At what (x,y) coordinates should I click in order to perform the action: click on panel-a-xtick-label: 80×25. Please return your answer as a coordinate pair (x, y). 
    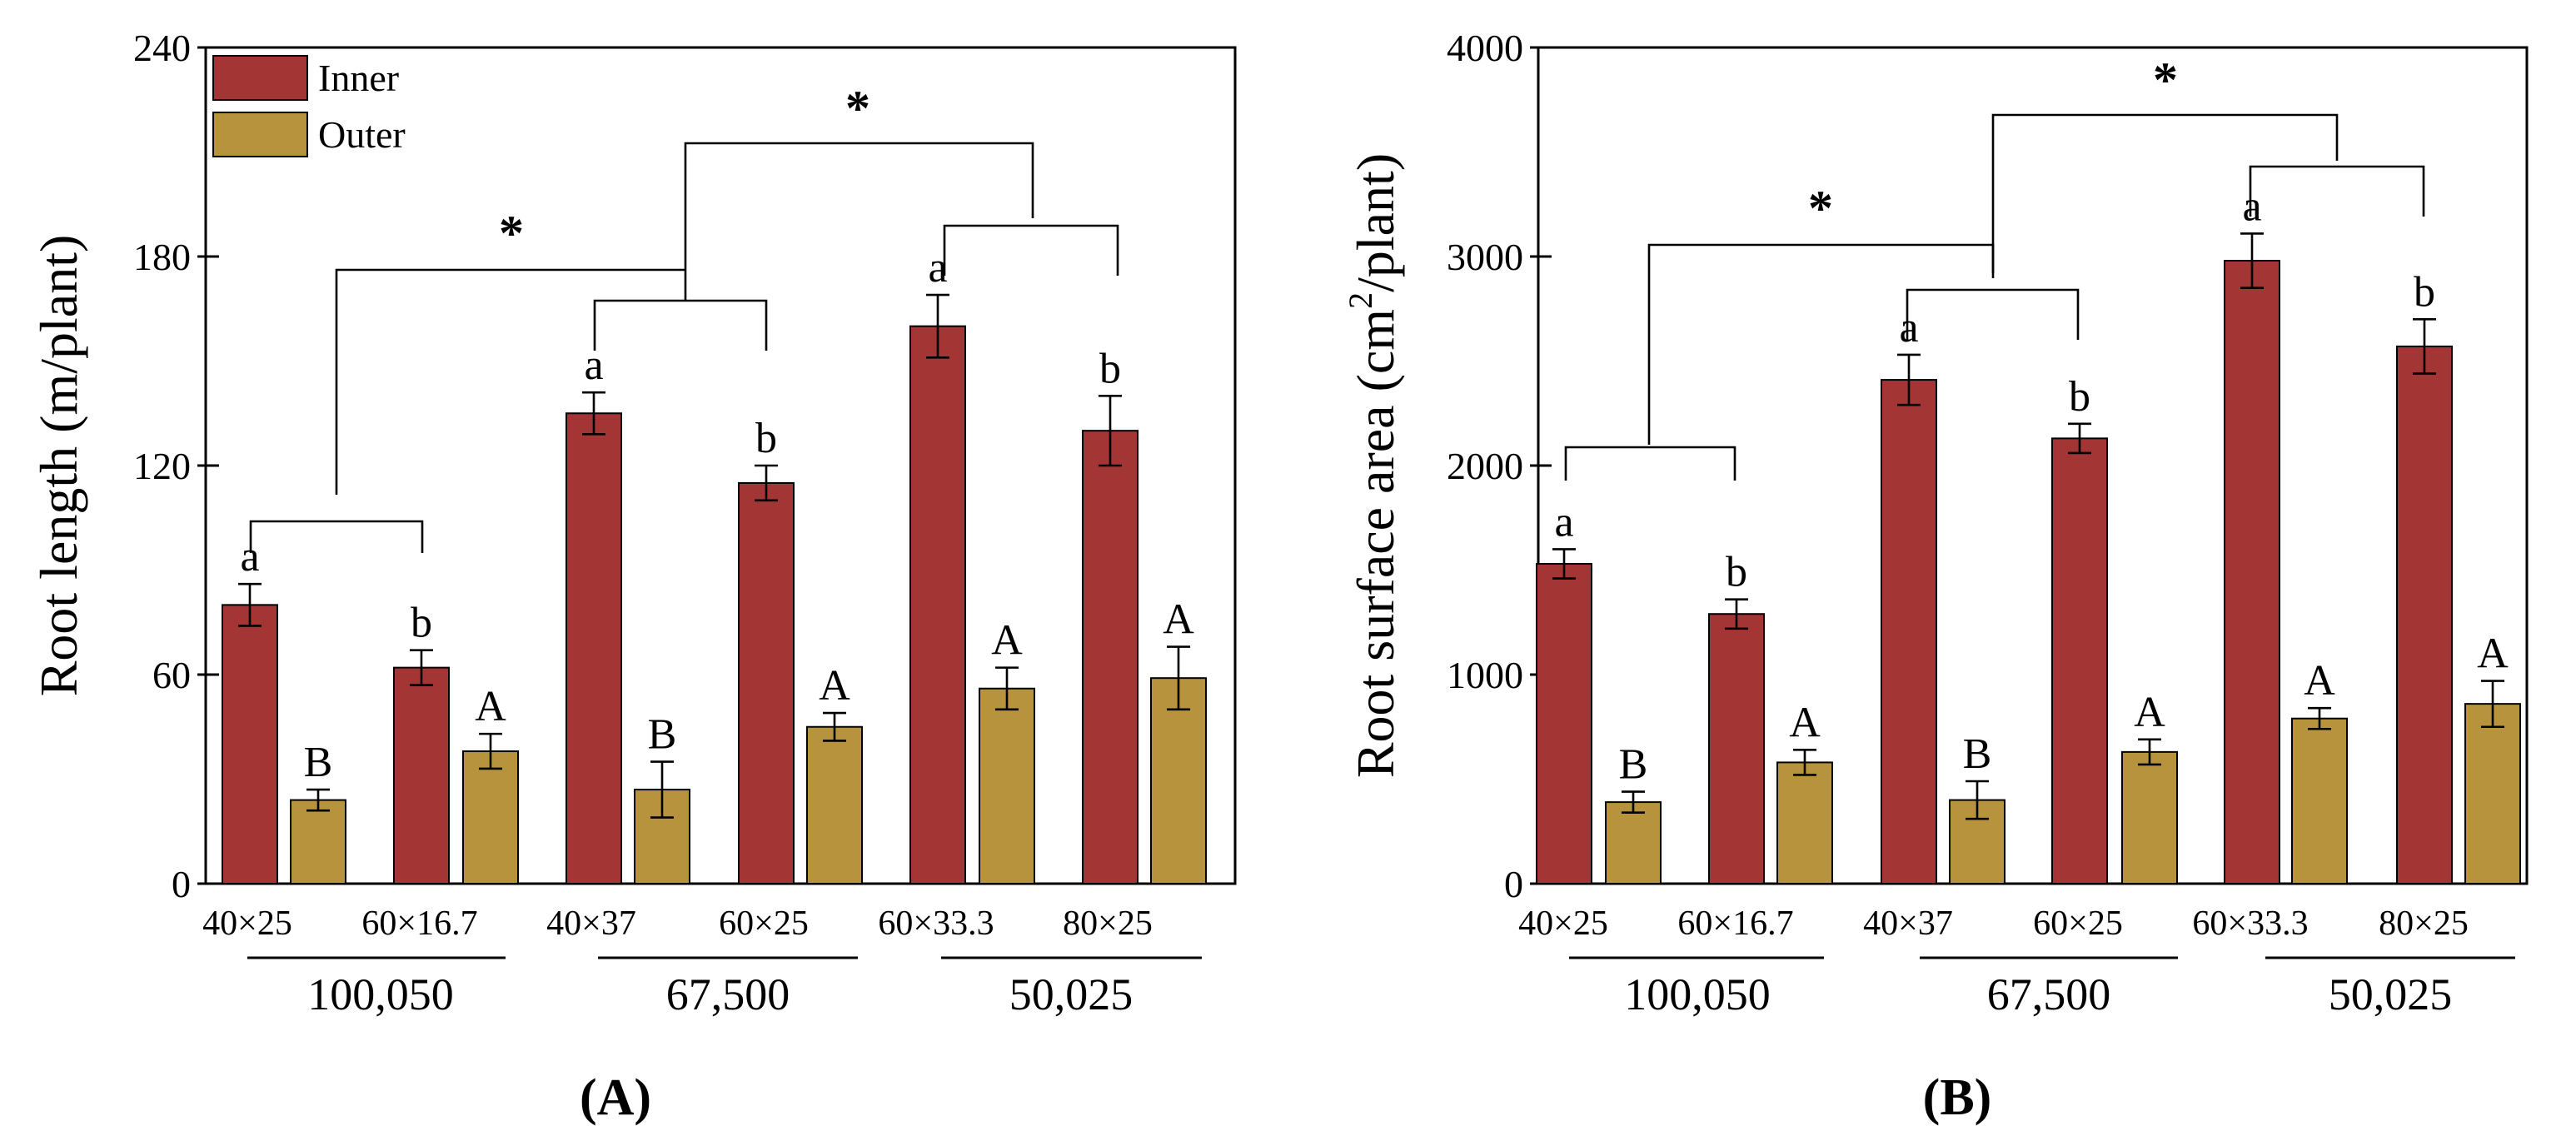
    Looking at the image, I should click on (1108, 923).